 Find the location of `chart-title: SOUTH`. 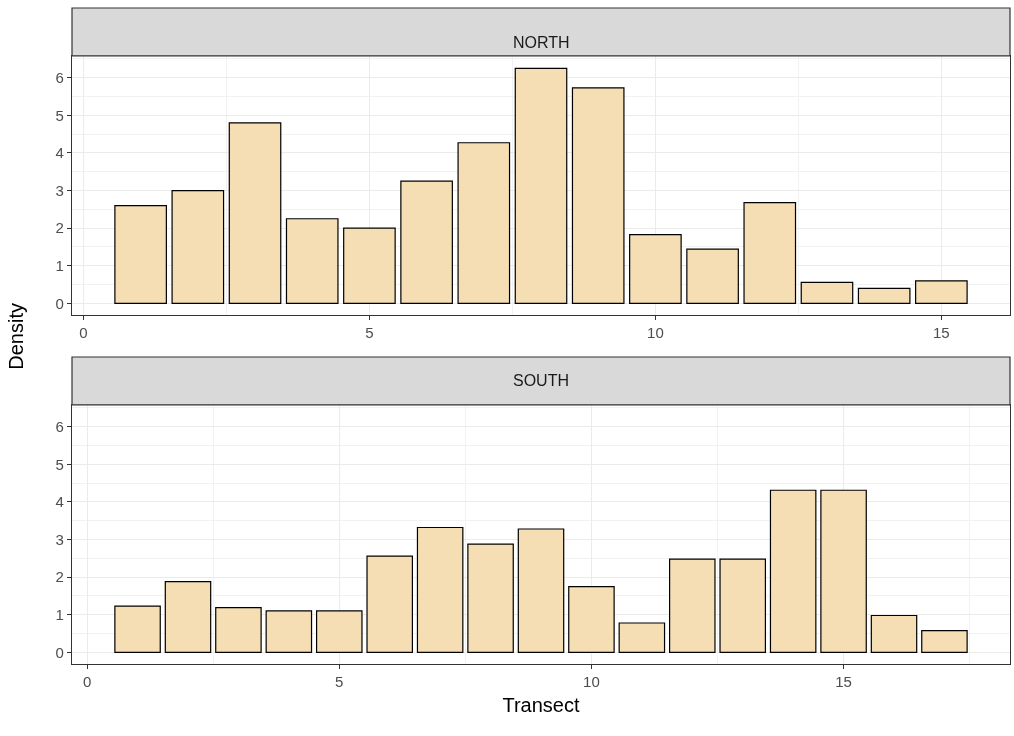

chart-title: SOUTH is located at coordinates (541, 380).